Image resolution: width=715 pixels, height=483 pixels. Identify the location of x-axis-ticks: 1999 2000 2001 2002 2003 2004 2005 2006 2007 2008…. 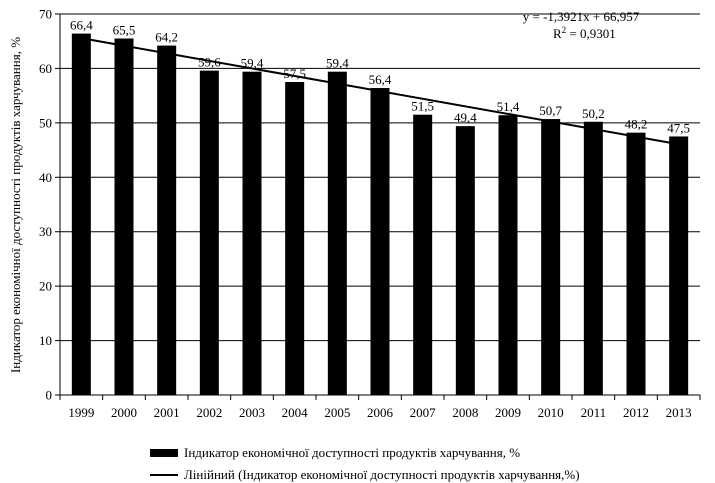
(380, 407).